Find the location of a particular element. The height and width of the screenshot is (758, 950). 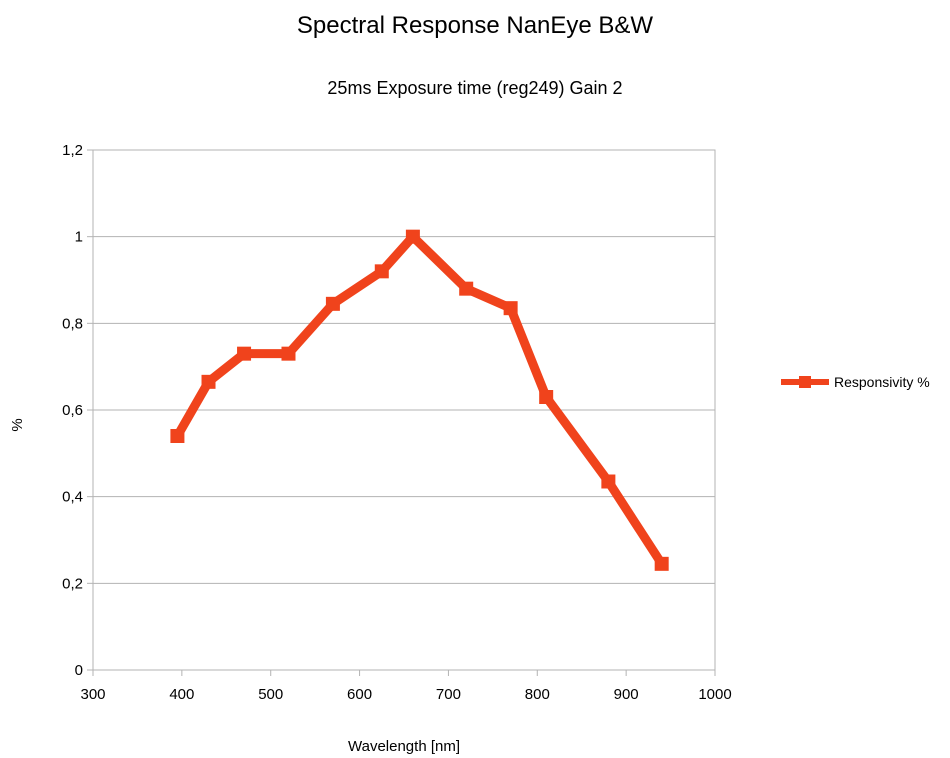

legend: Responsivity % is located at coordinates (855, 382).